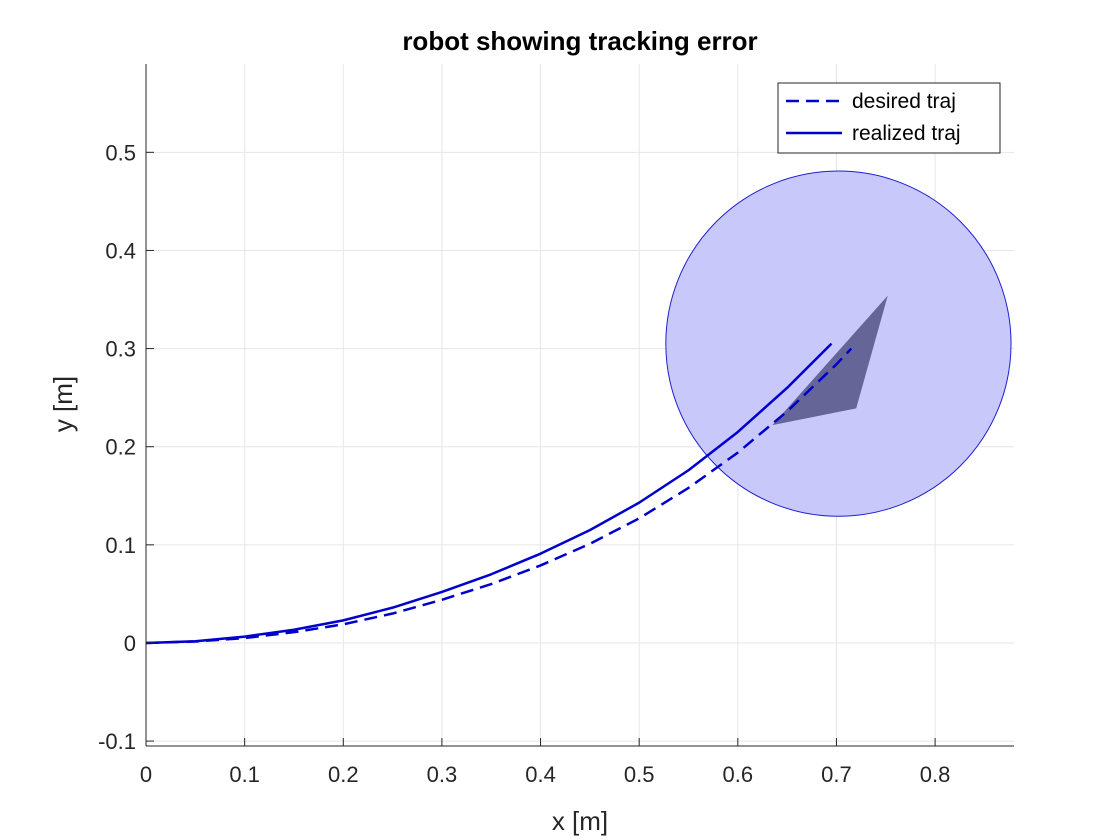  I want to click on legend-box, so click(889, 118).